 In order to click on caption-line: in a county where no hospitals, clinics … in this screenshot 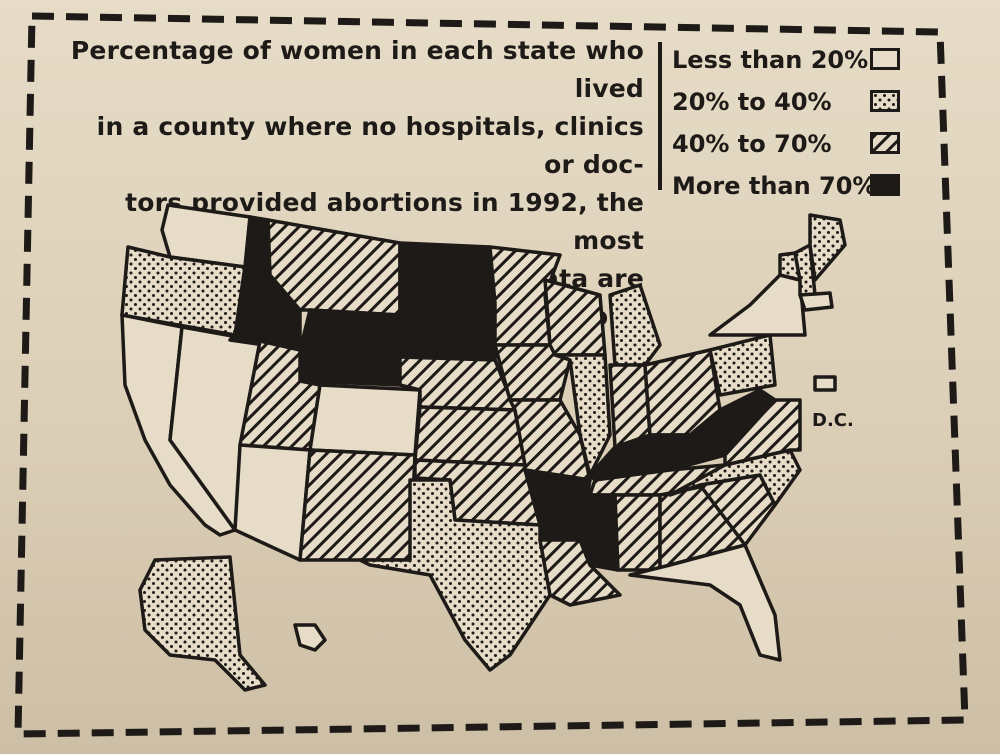, I will do `click(370, 145)`.